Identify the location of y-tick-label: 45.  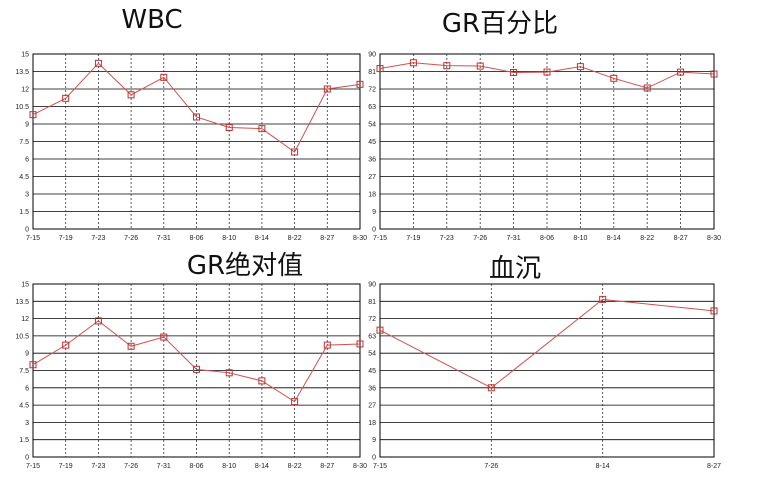
(372, 371).